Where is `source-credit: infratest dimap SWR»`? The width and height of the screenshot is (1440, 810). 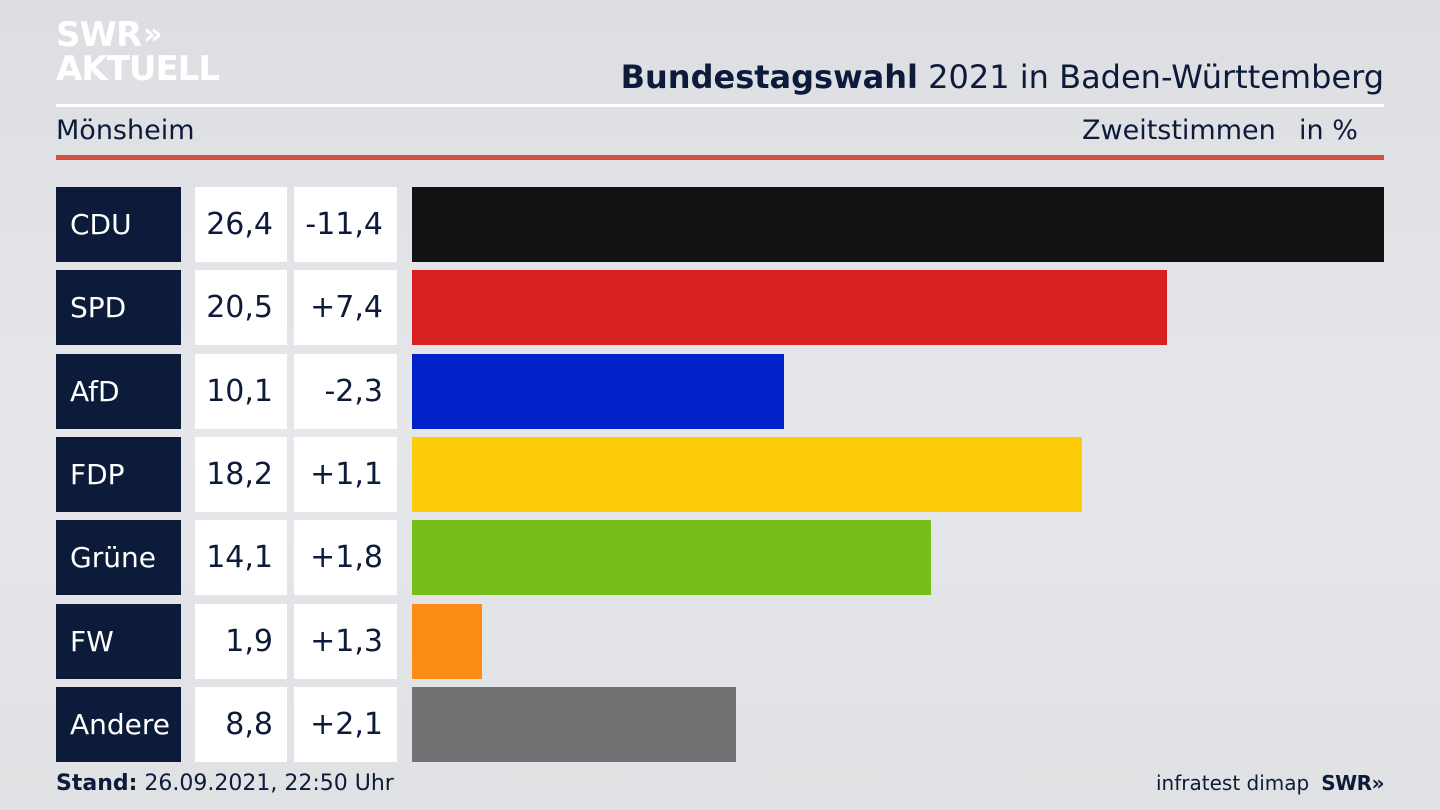 source-credit: infratest dimap SWR» is located at coordinates (1270, 783).